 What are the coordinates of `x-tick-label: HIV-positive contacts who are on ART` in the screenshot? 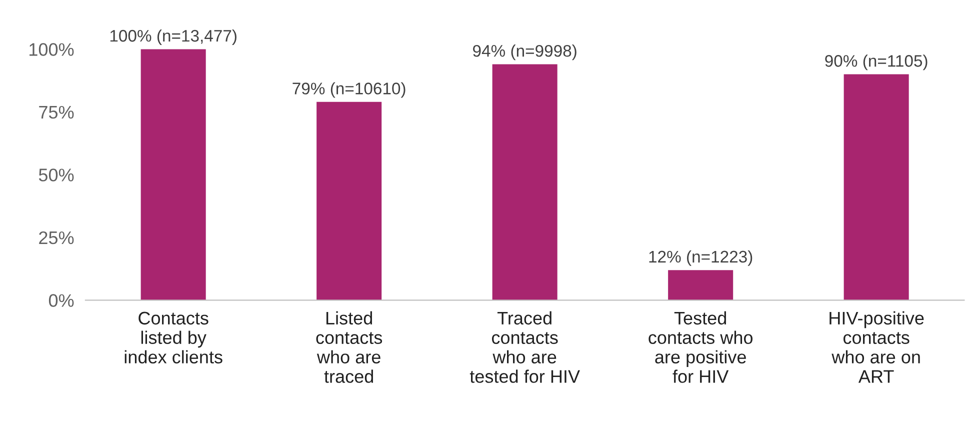 It's located at (877, 347).